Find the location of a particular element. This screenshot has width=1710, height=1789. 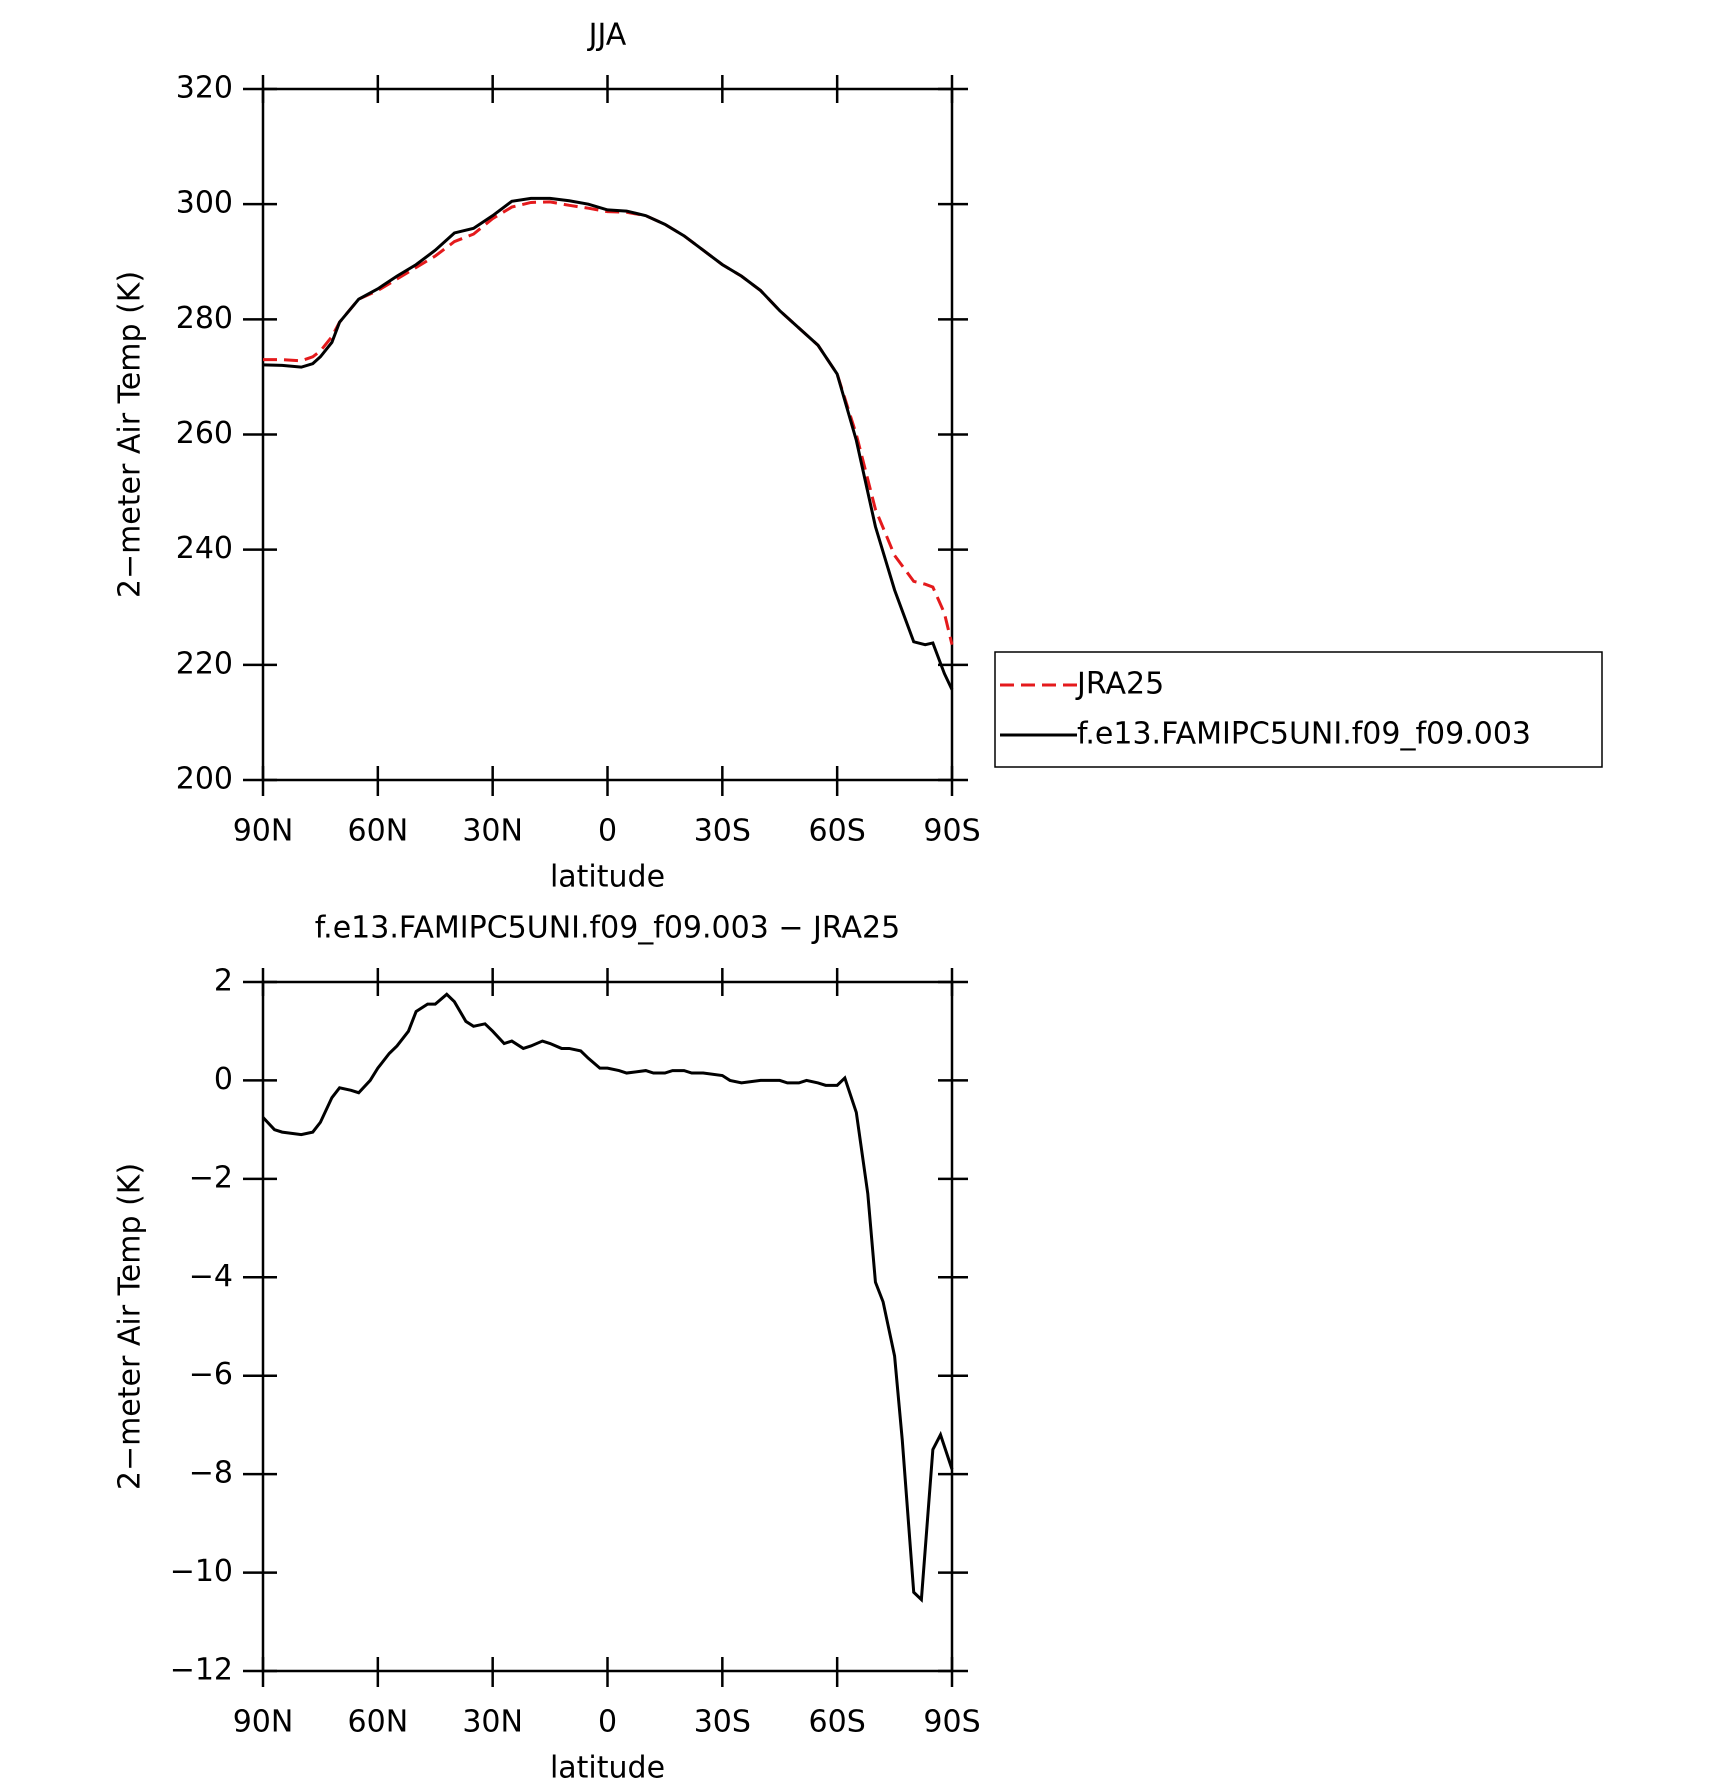

y-tick-label: 200 is located at coordinates (204, 779).